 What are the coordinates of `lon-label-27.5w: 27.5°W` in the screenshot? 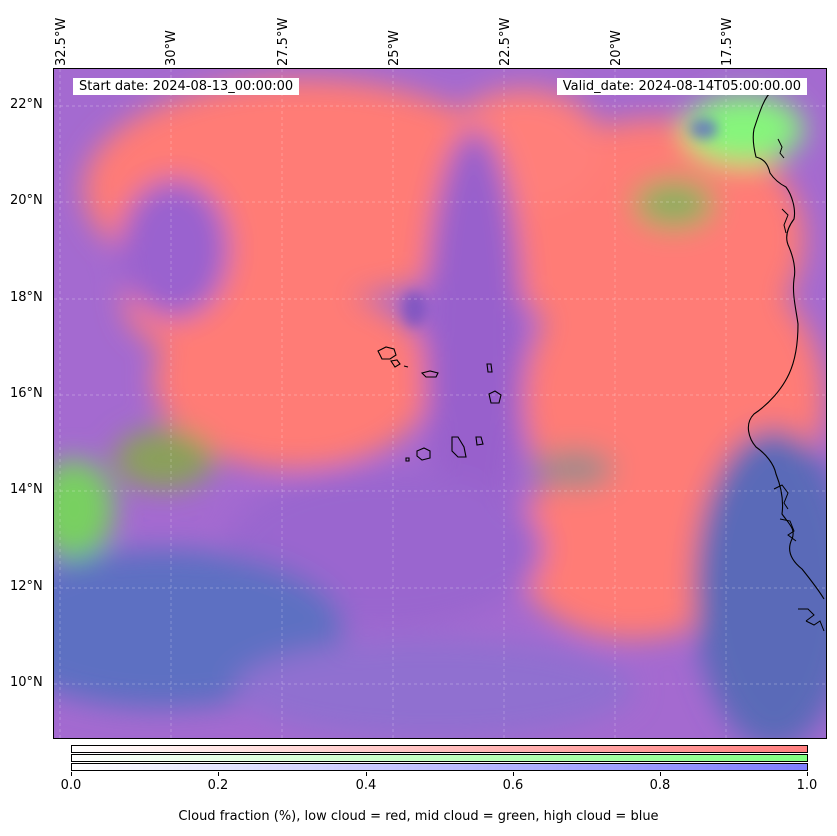 It's located at (283, 41).